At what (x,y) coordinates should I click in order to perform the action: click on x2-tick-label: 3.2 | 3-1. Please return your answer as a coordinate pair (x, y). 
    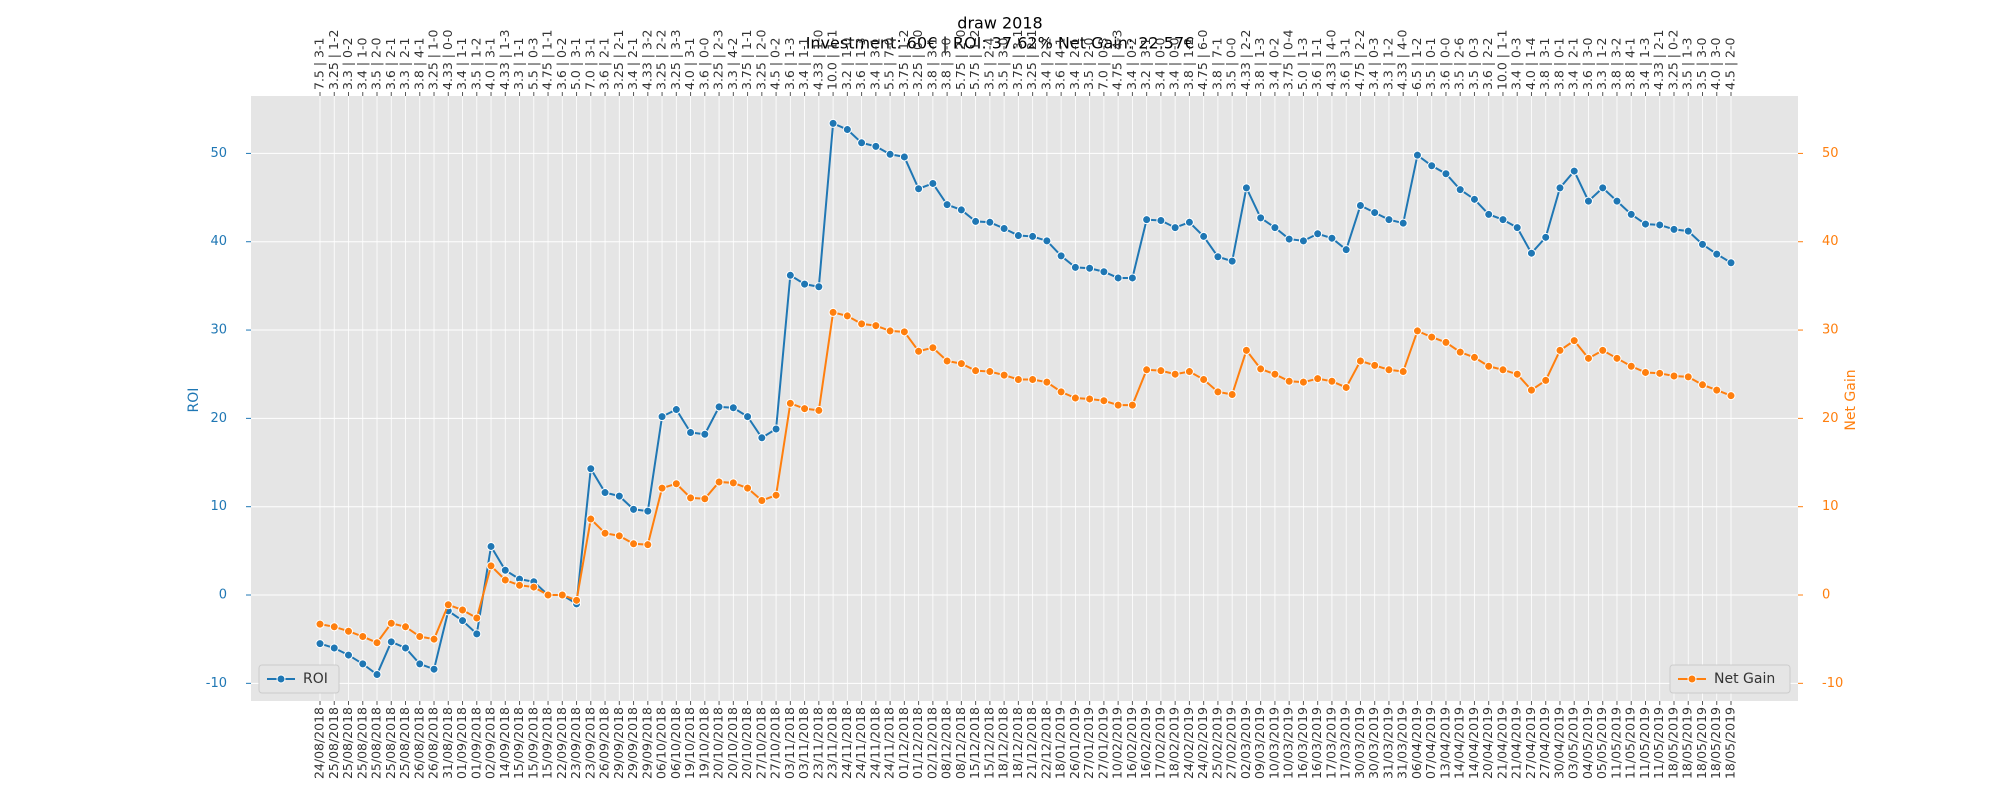
    Looking at the image, I should click on (1145, 64).